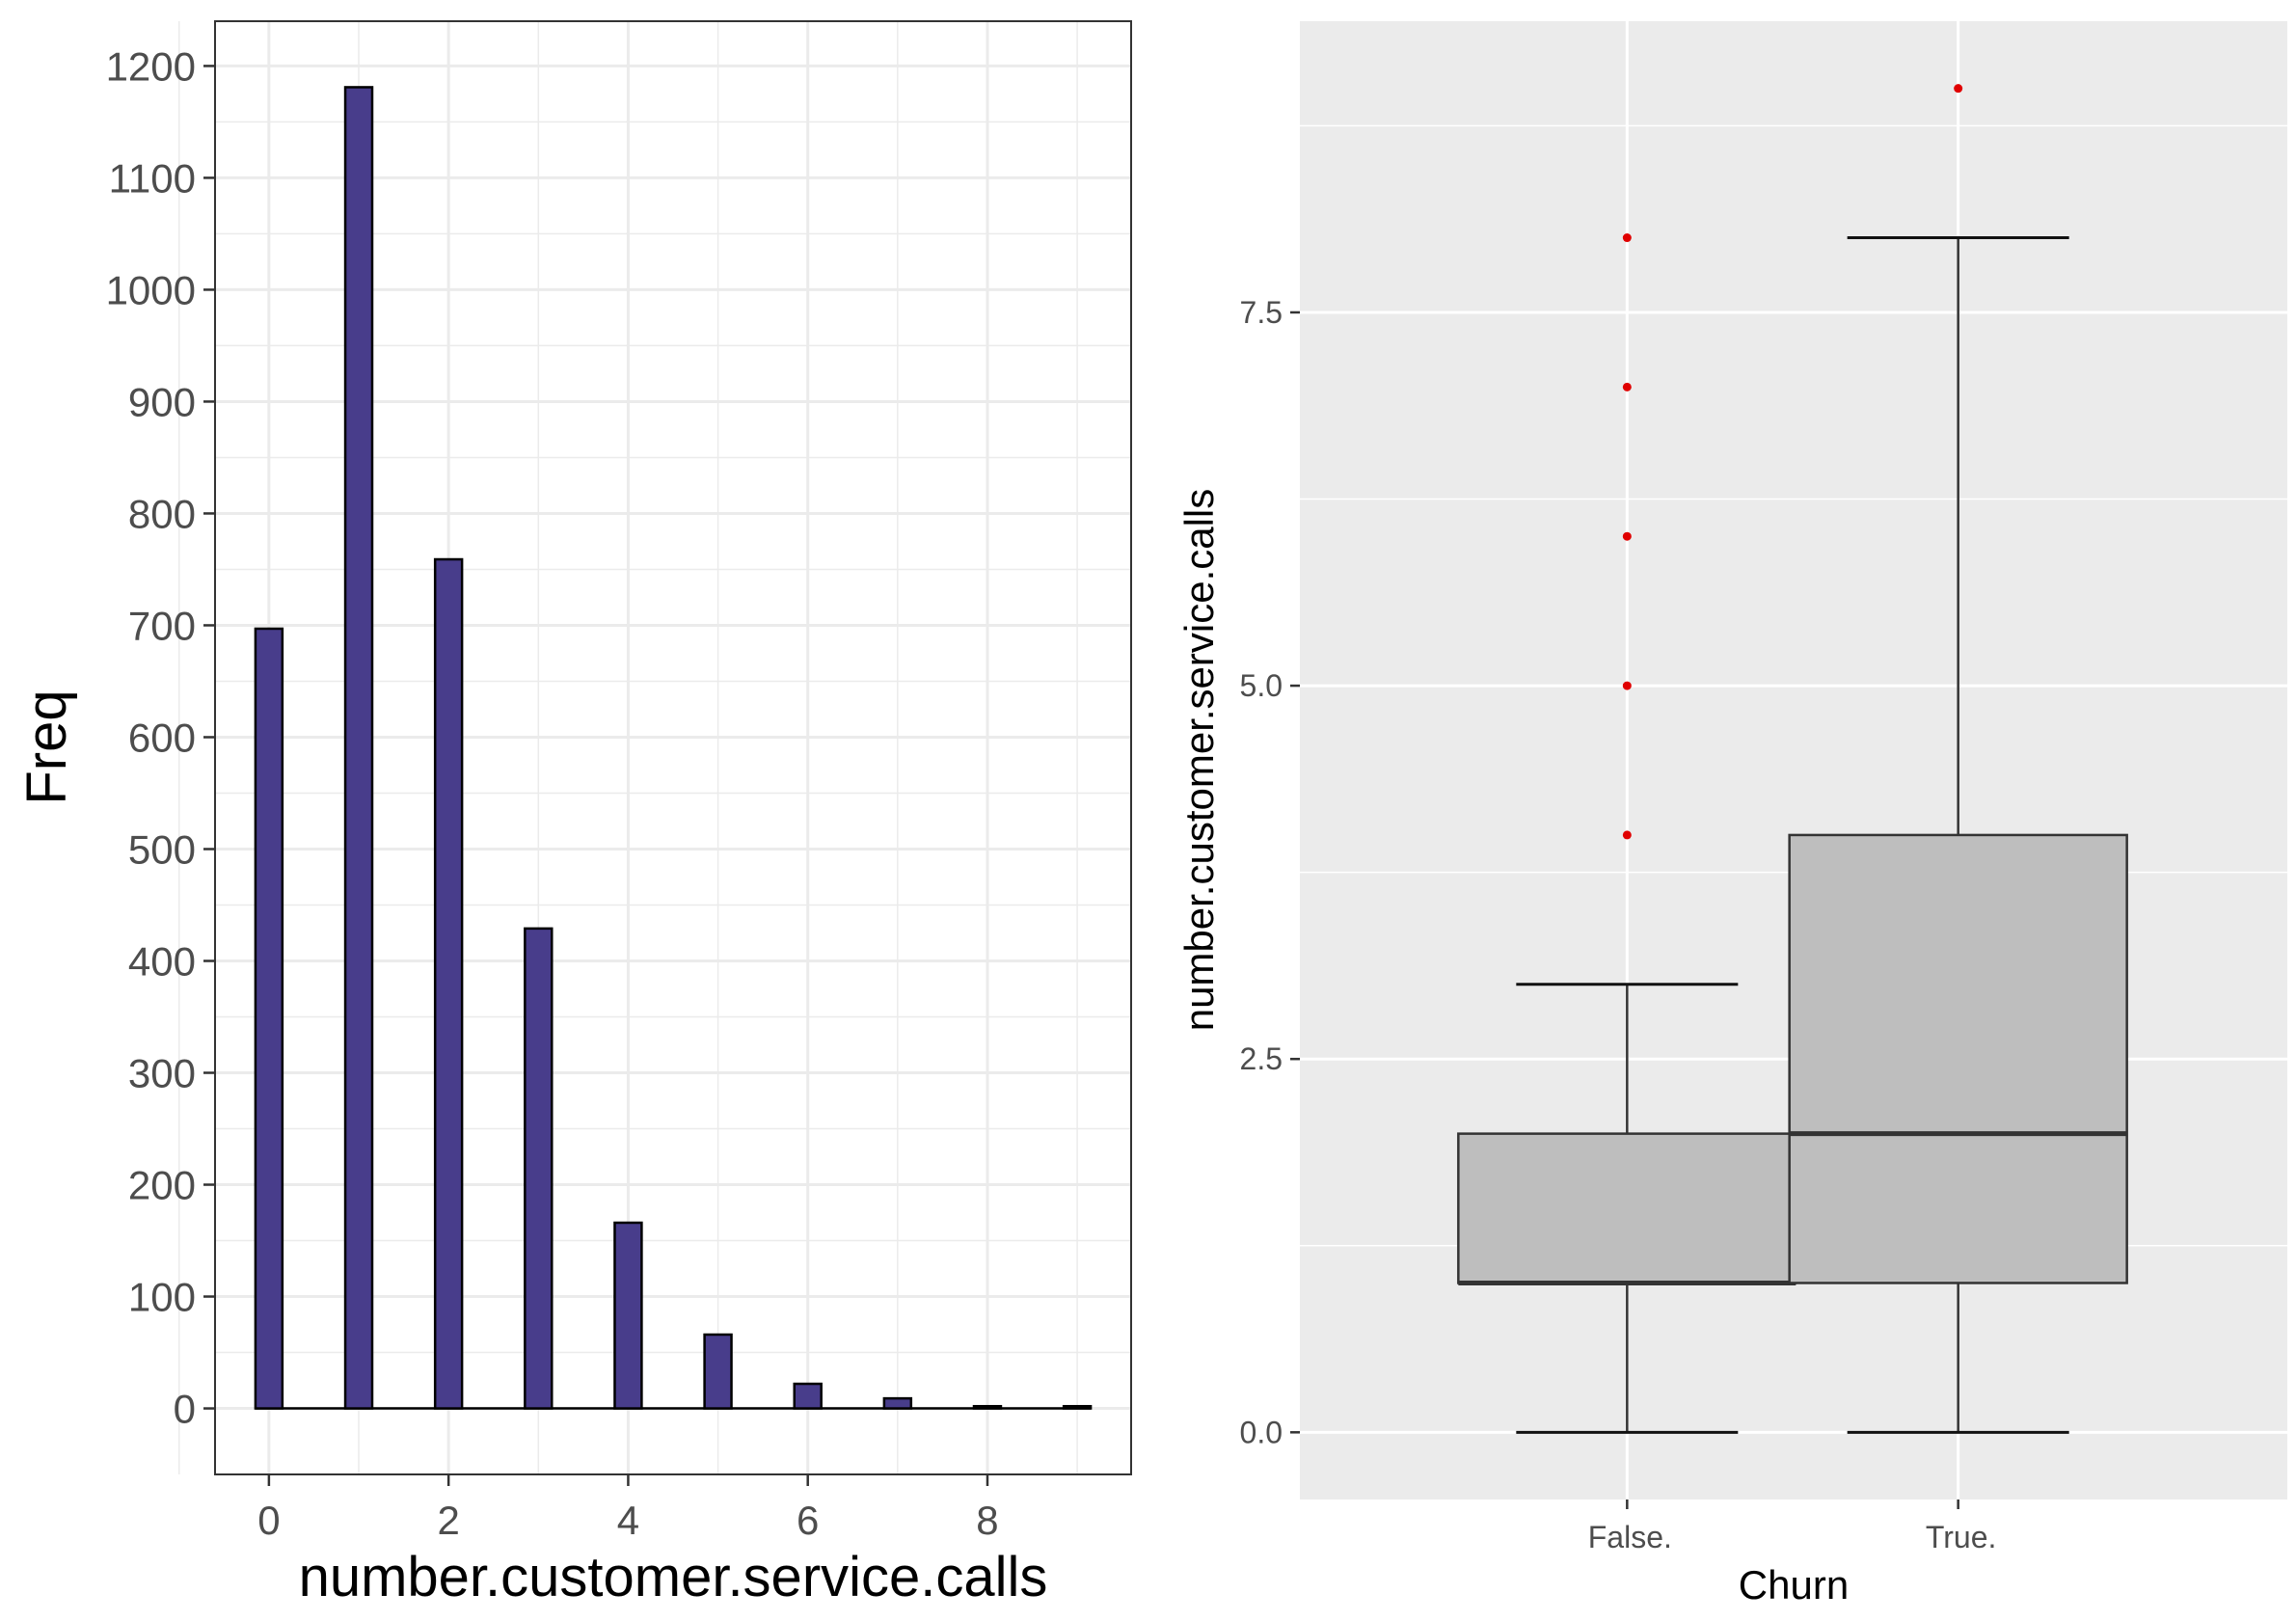  I want to click on boxplot-x-axis-title: Churn, so click(1794, 1584).